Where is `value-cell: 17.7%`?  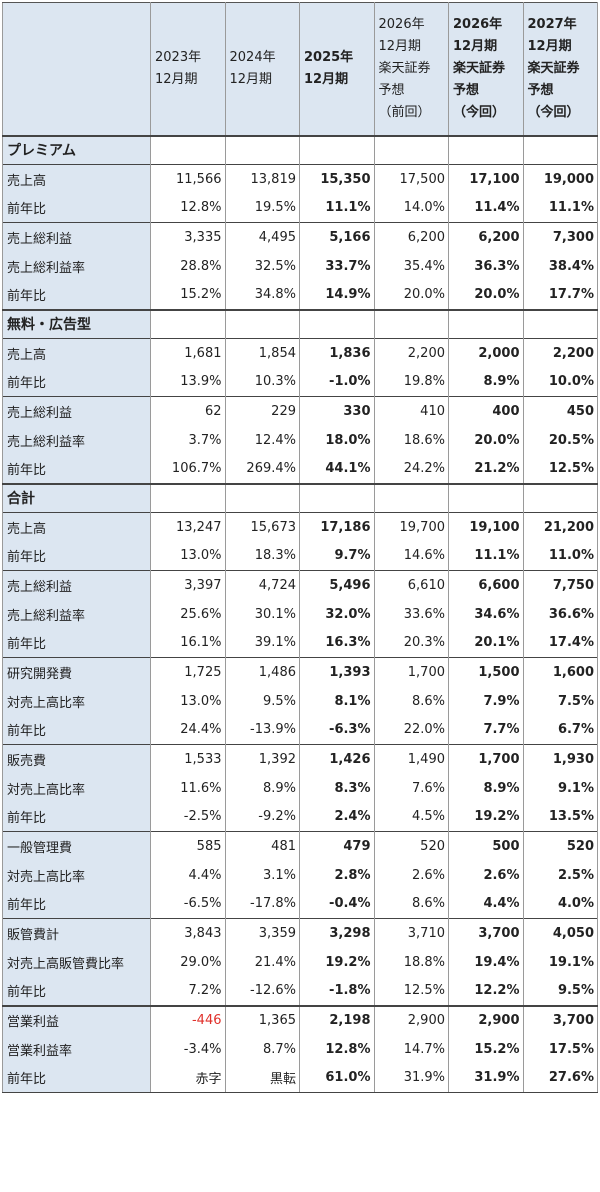 value-cell: 17.7% is located at coordinates (560, 295).